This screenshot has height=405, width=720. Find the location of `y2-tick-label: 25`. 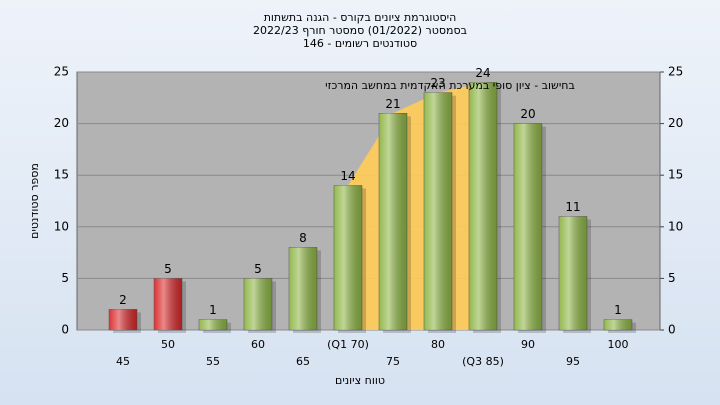

y2-tick-label: 25 is located at coordinates (675, 72).